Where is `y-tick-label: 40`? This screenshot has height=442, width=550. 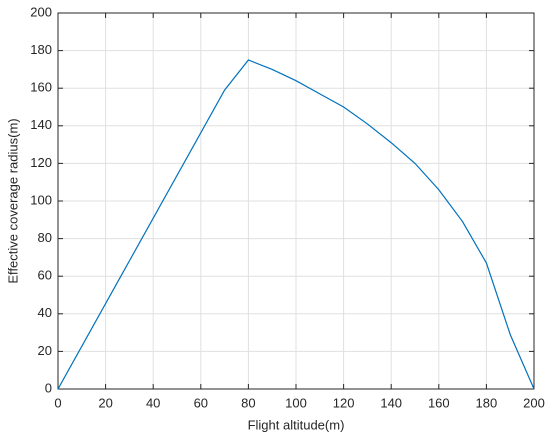
y-tick-label: 40 is located at coordinates (45, 312).